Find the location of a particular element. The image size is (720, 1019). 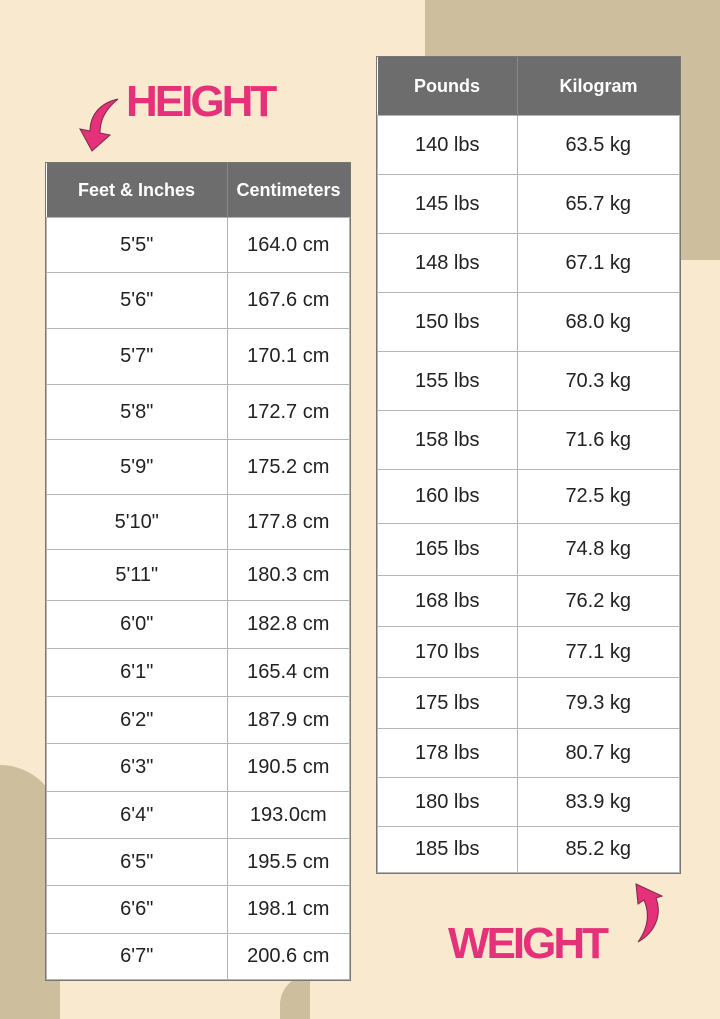

cell-imperial: 180 lbs is located at coordinates (447, 802).